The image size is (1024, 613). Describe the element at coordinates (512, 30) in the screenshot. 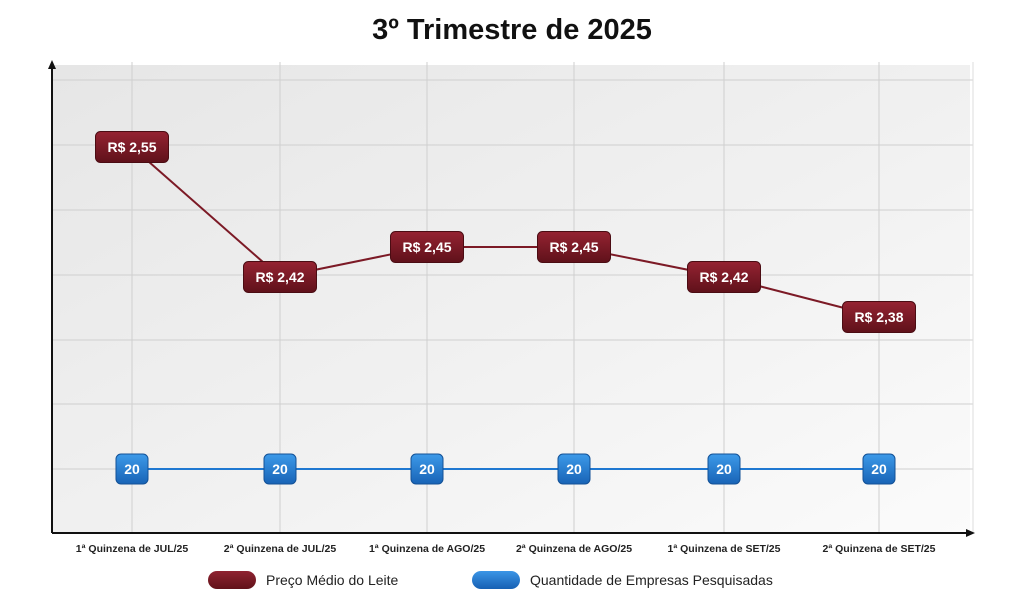

I see `chart-title: 3º Trimestre de 2025` at that location.